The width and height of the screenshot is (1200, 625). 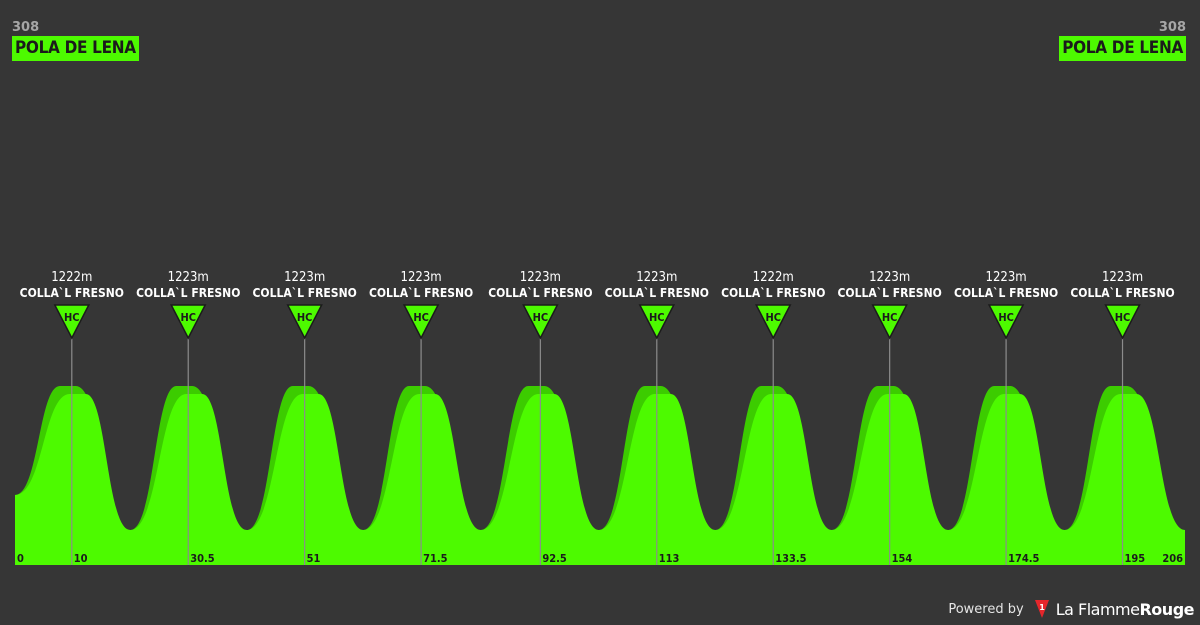 I want to click on finish-name: POLA DE LENA, so click(x=1122, y=48).